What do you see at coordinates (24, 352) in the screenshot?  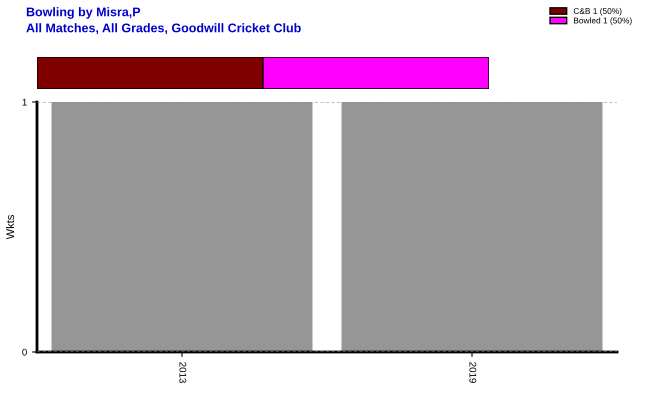 I see `y-tick-label: 0` at bounding box center [24, 352].